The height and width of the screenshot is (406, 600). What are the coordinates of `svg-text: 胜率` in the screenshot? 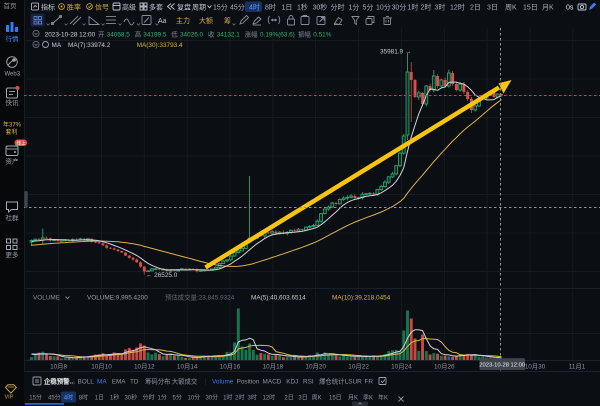 It's located at (74, 7).